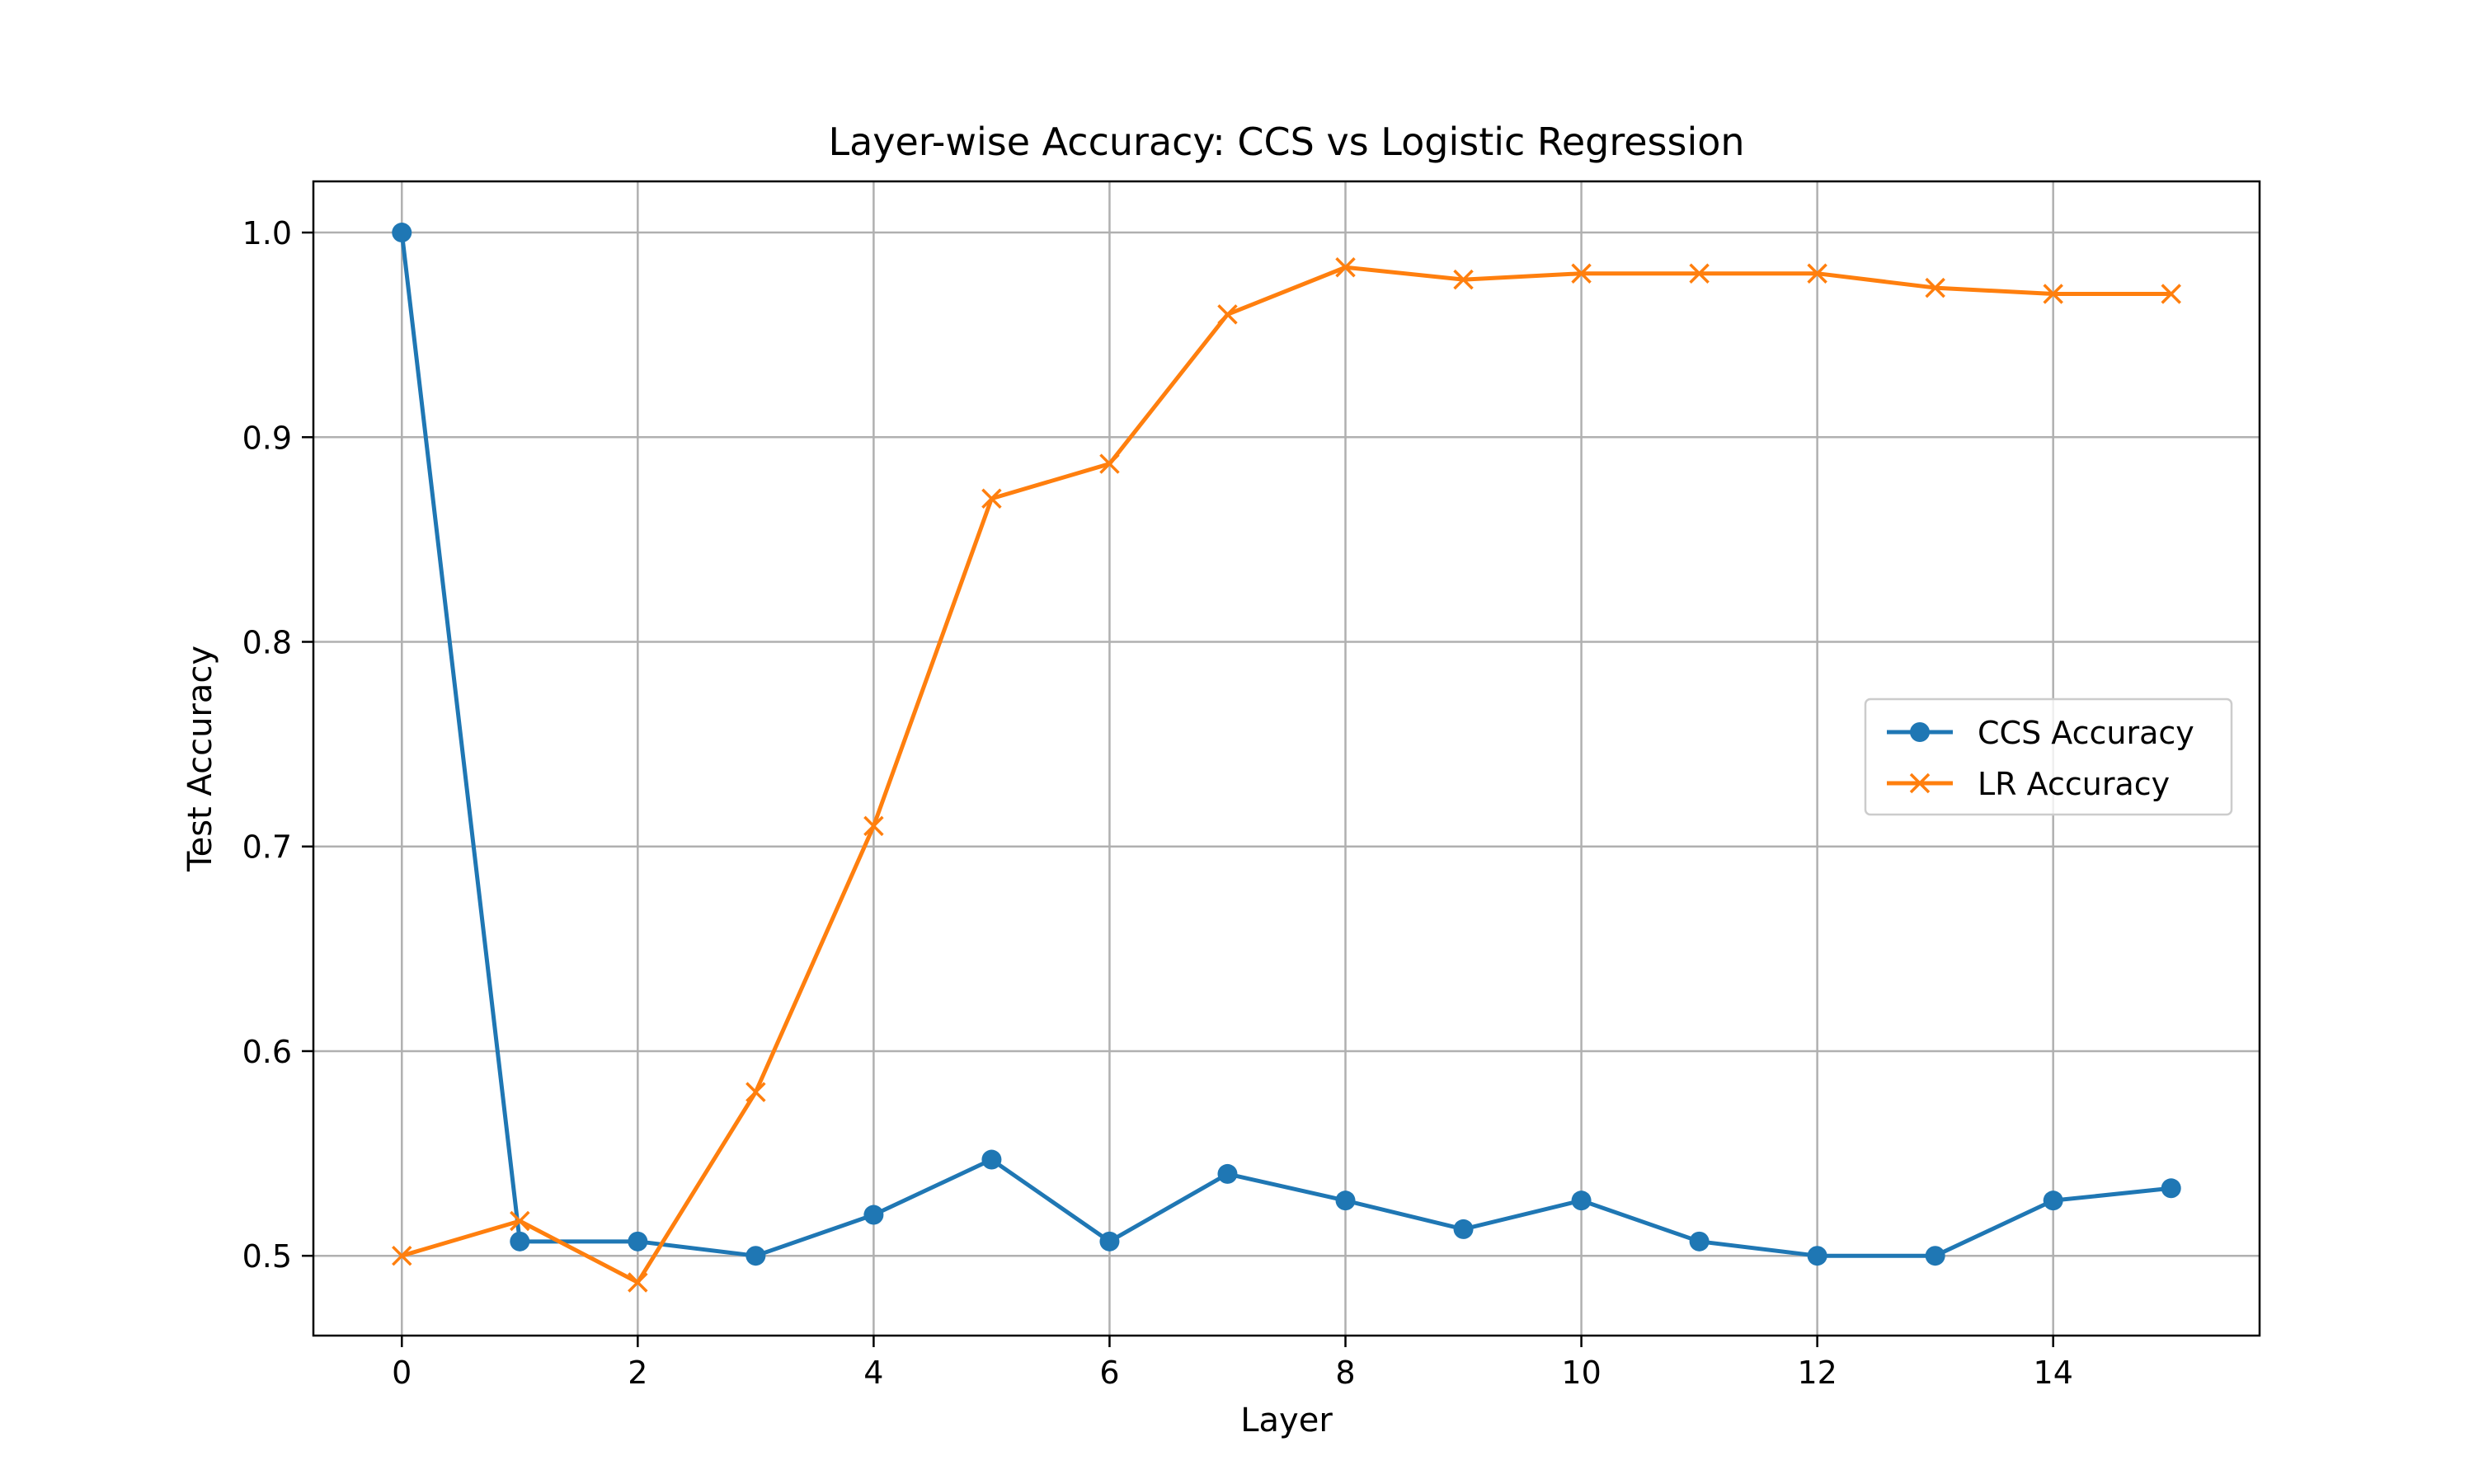  I want to click on x-tick-label: 14, so click(2053, 1373).